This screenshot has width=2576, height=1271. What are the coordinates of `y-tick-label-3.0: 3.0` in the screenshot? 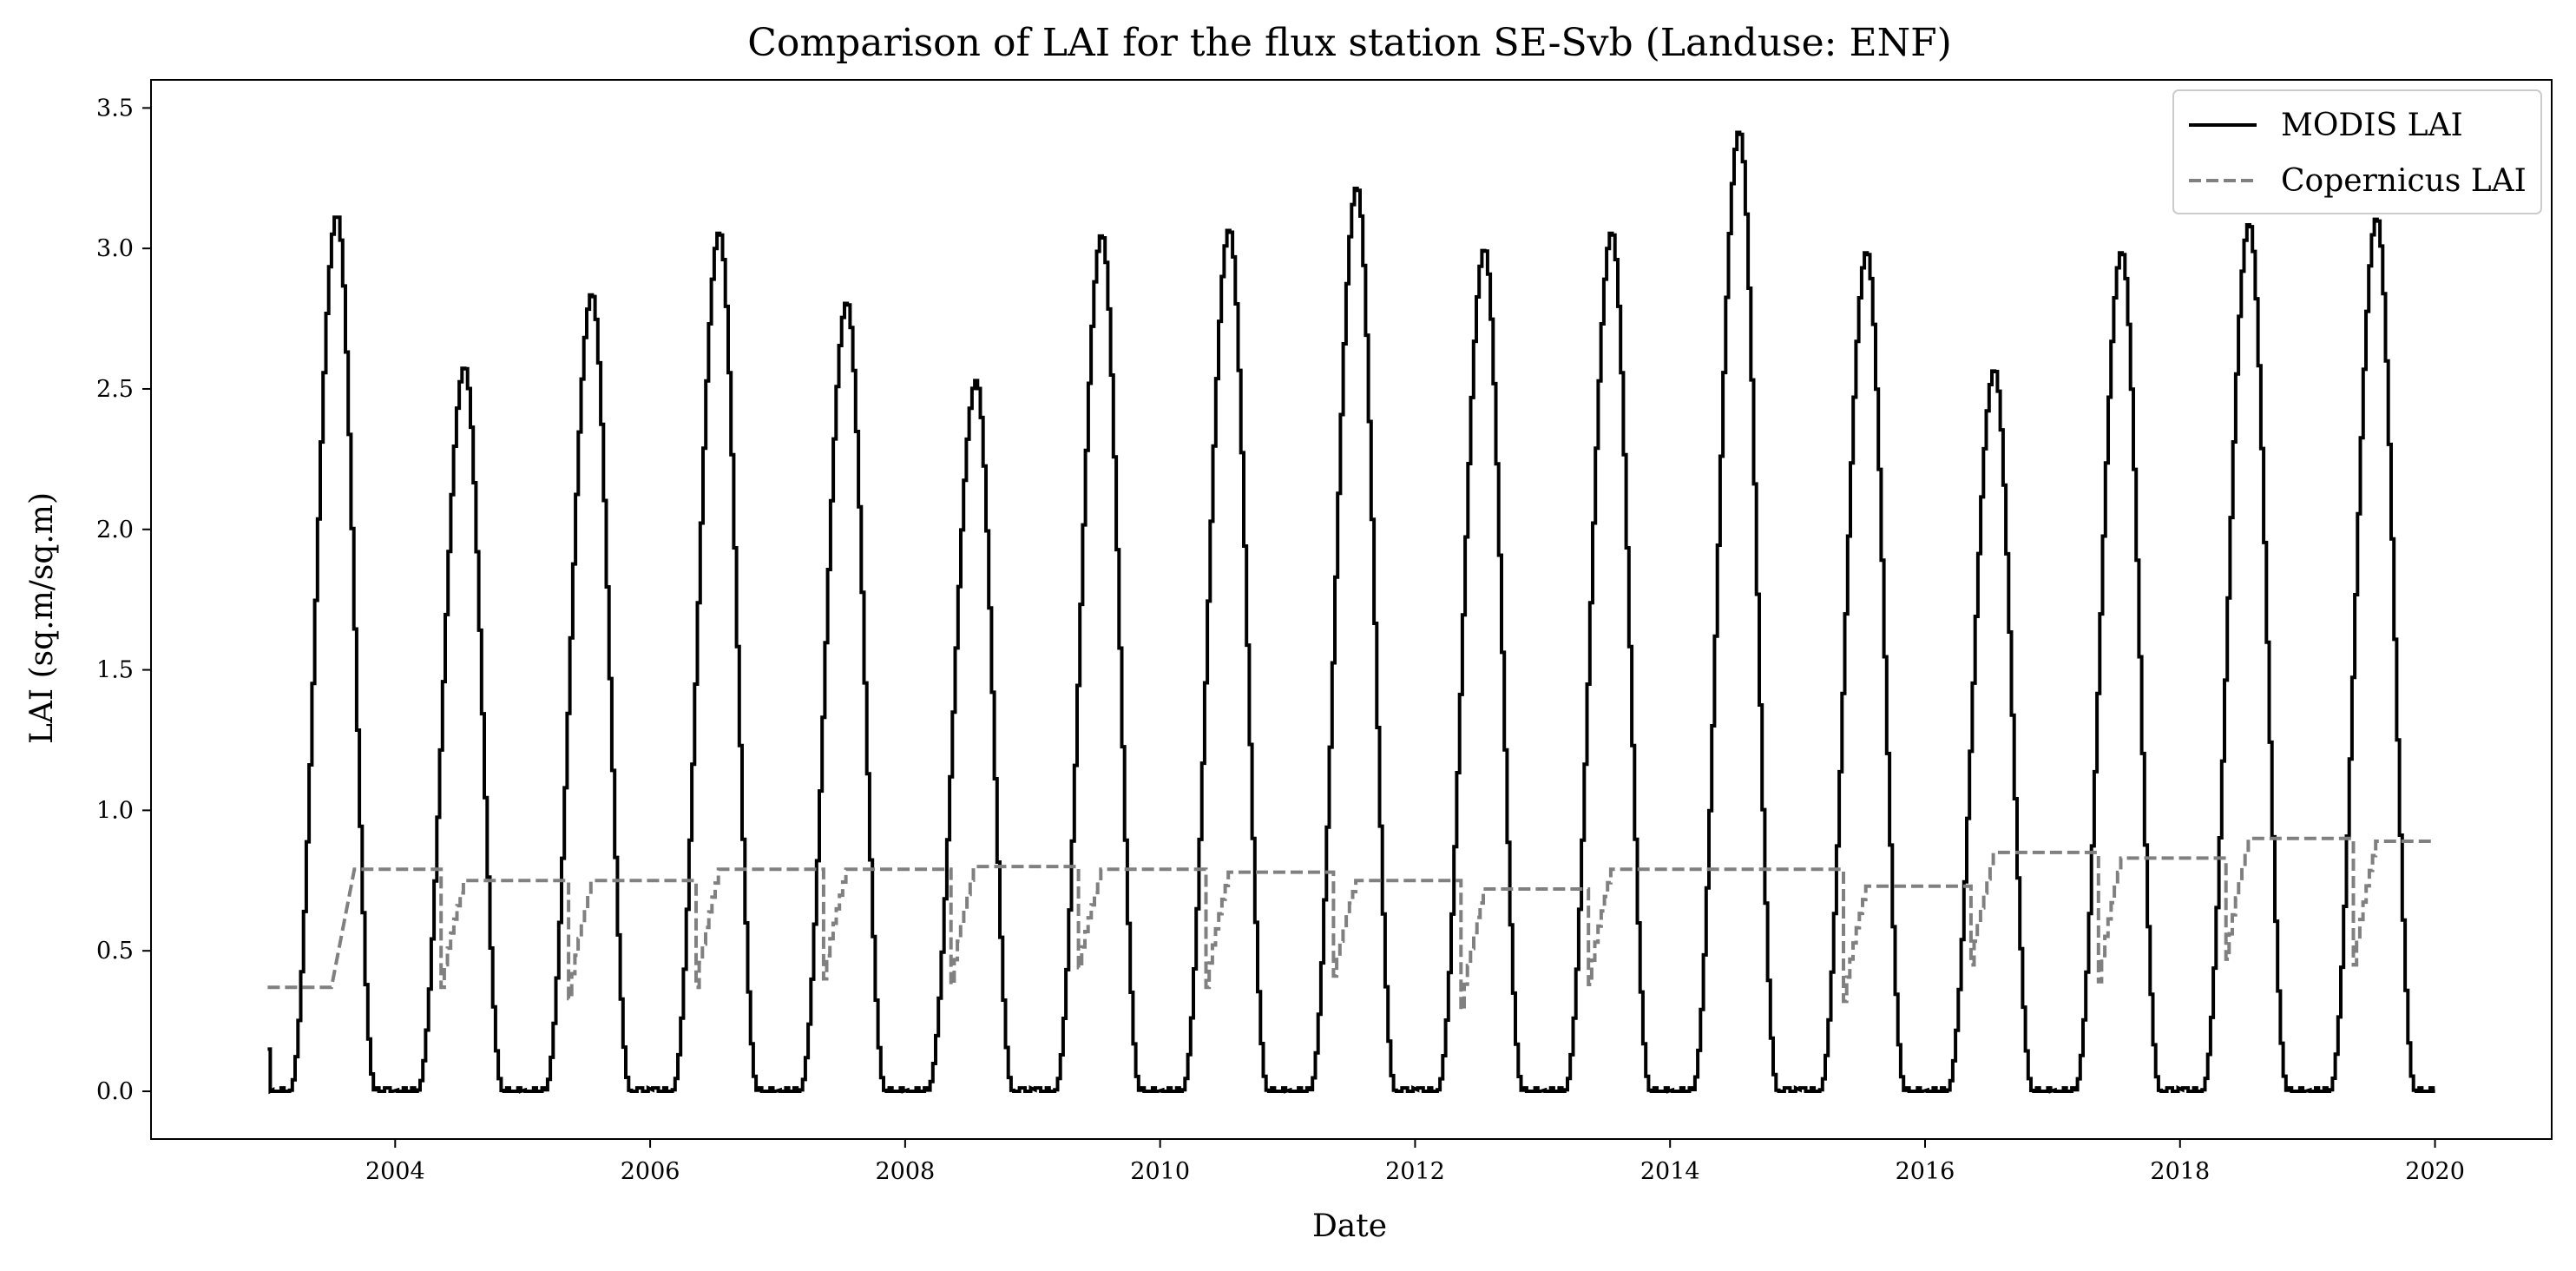 It's located at (115, 249).